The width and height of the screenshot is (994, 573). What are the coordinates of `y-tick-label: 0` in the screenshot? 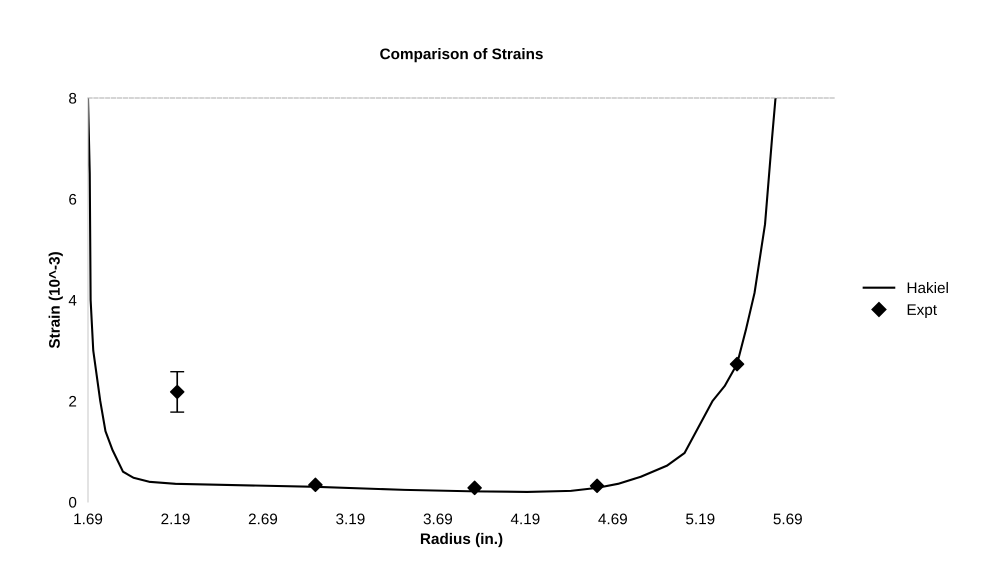 It's located at (72, 502).